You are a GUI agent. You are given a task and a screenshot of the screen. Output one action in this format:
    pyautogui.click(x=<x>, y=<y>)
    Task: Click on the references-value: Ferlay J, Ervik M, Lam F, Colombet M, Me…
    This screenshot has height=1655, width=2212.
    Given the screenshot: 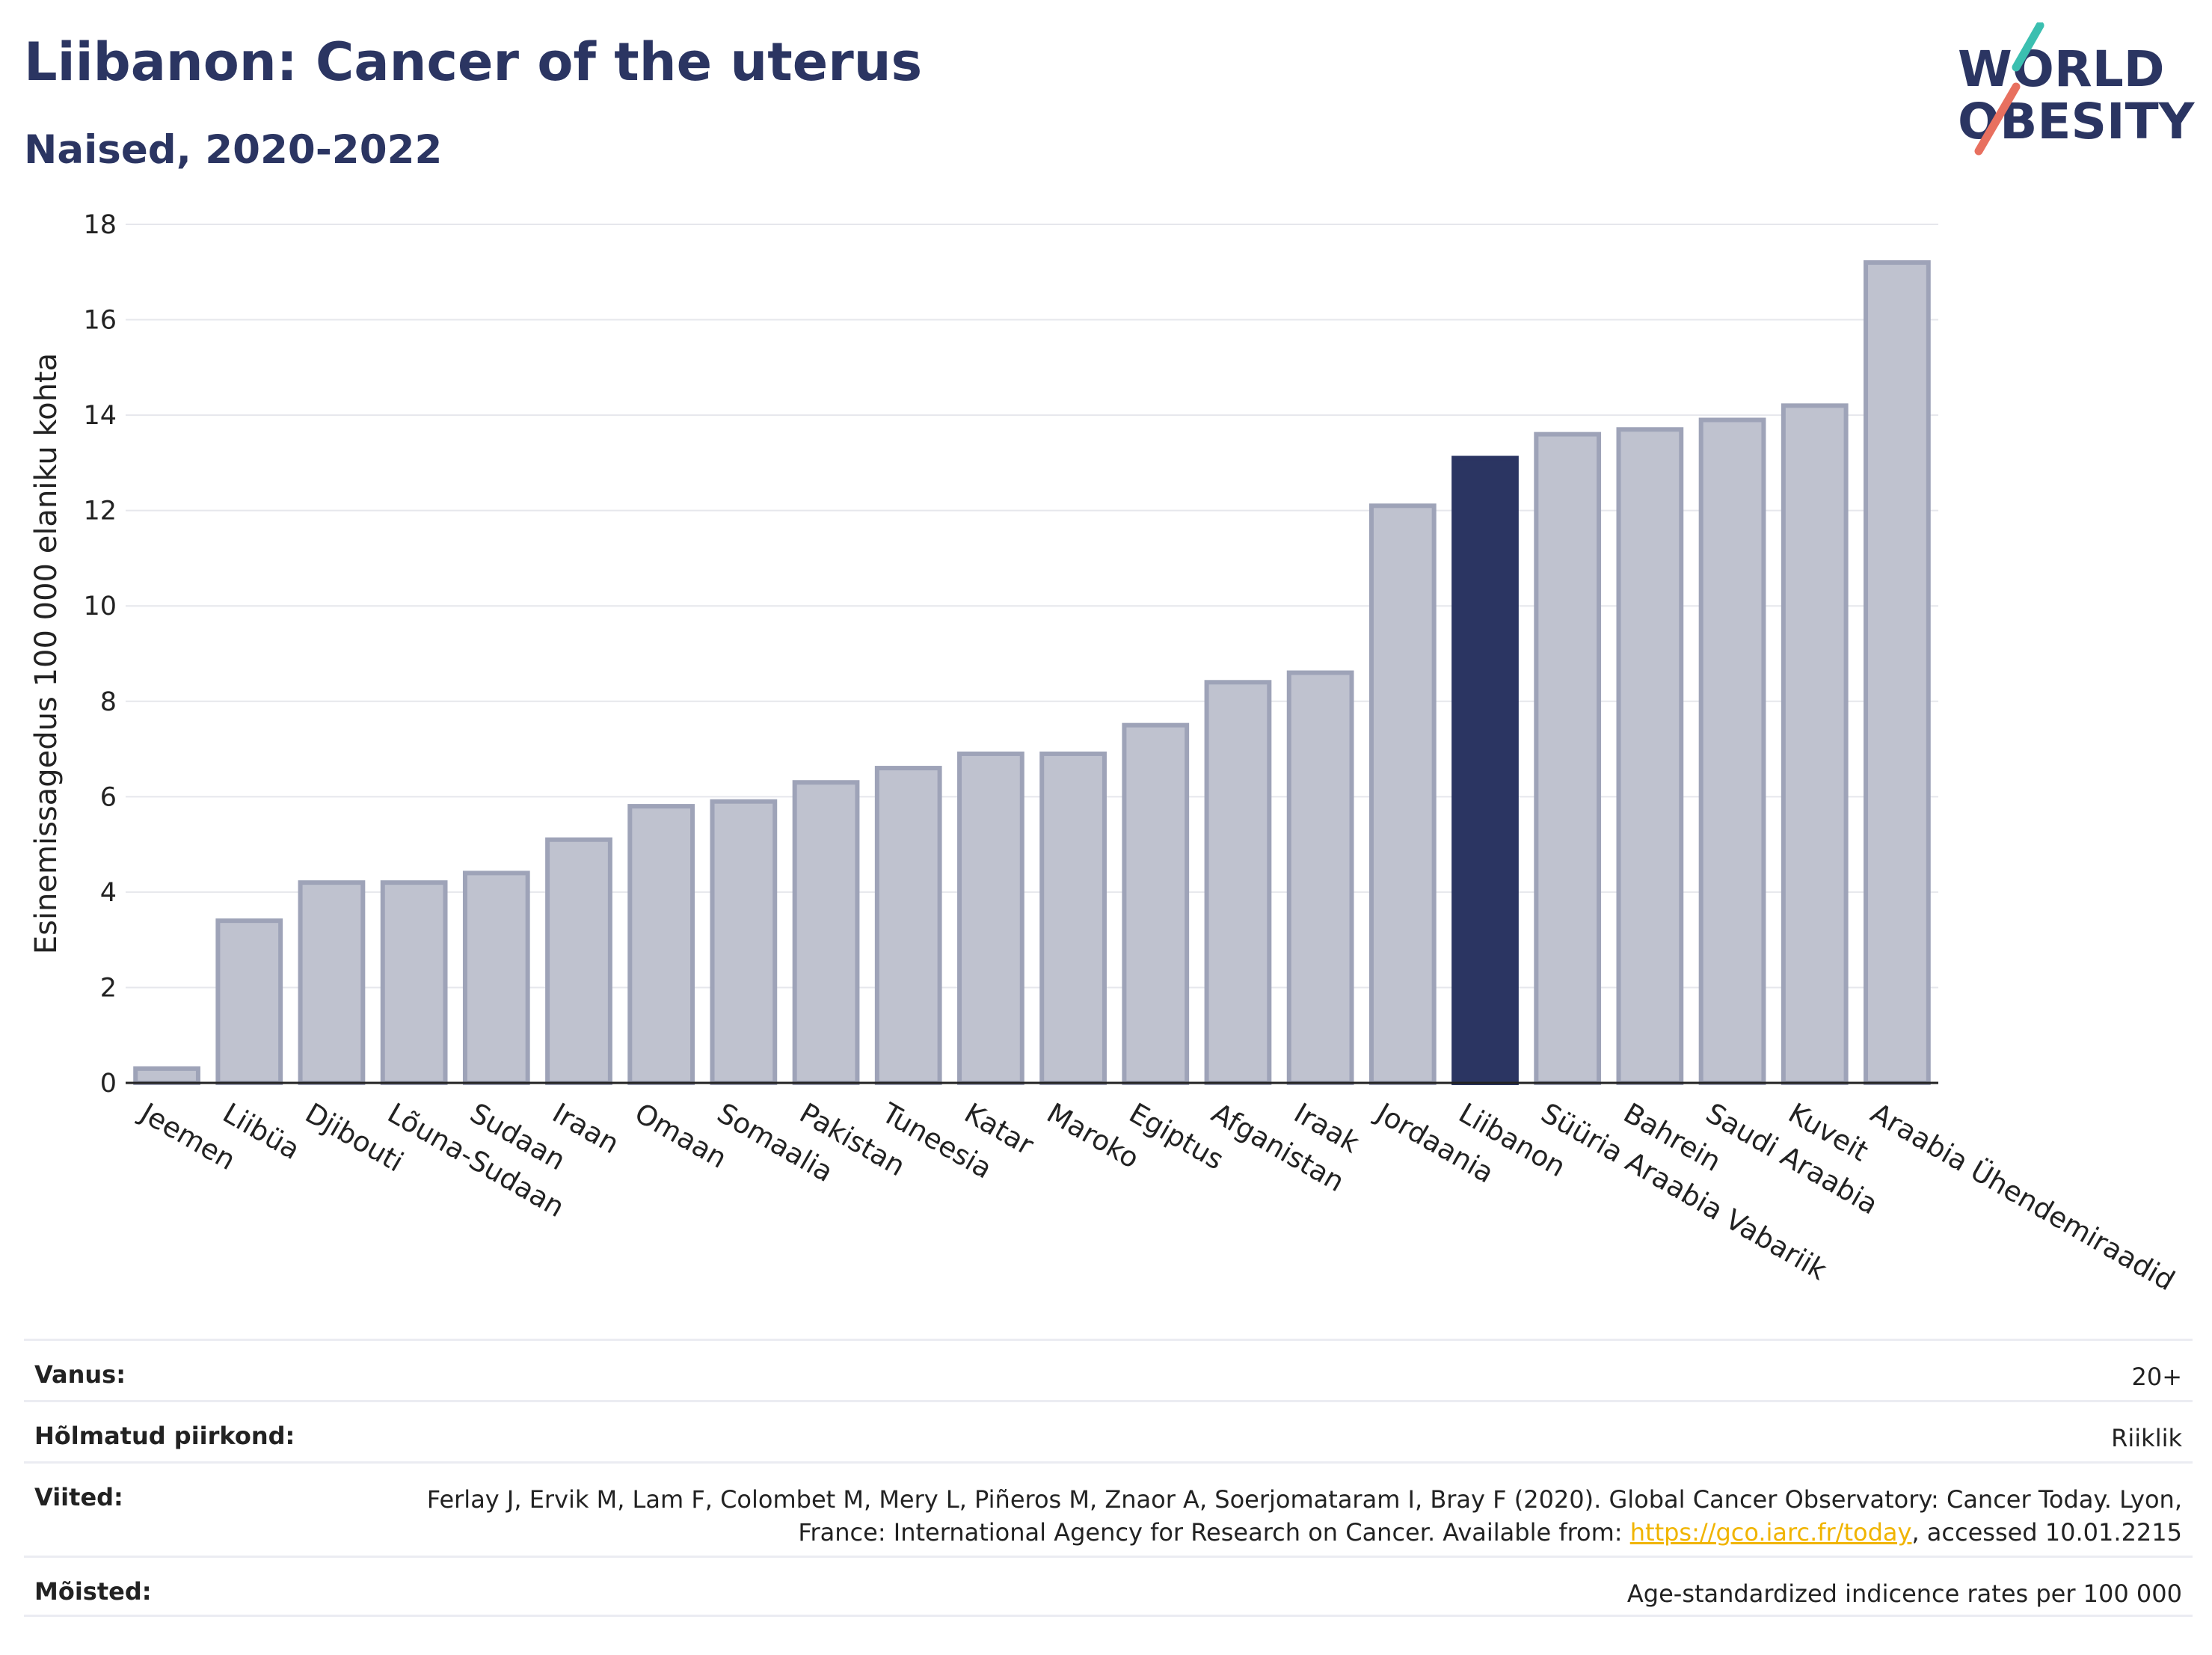 What is the action you would take?
    pyautogui.click(x=1303, y=1519)
    